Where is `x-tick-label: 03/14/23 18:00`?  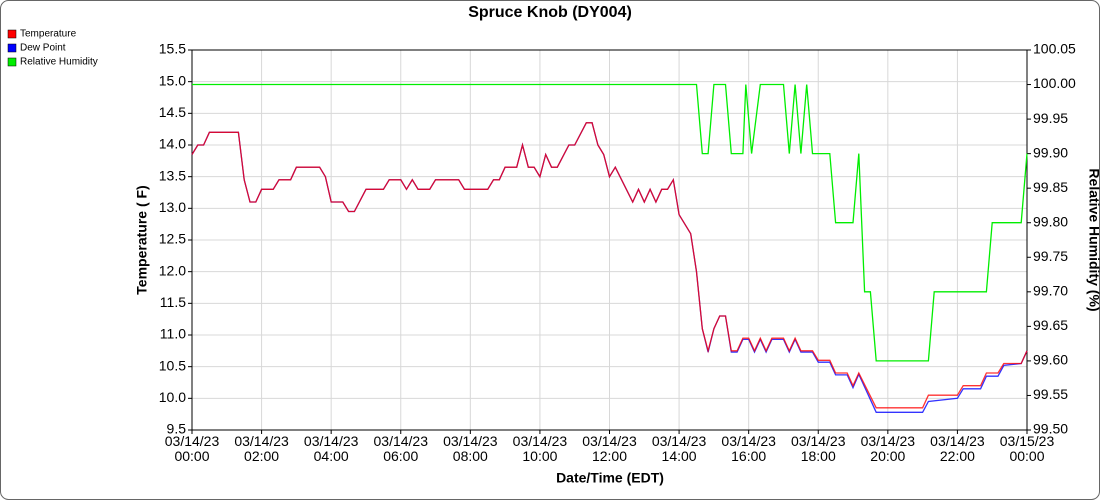
x-tick-label: 03/14/23 18:00 is located at coordinates (818, 448).